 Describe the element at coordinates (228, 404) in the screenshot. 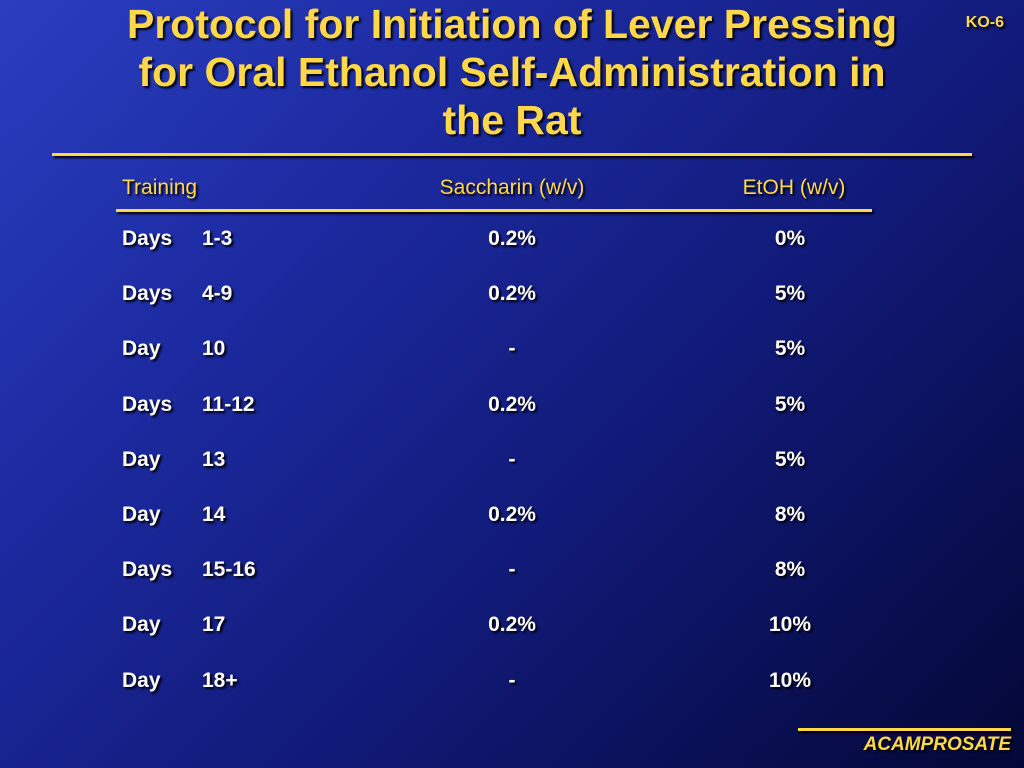

I see `day-range: 11-12` at that location.